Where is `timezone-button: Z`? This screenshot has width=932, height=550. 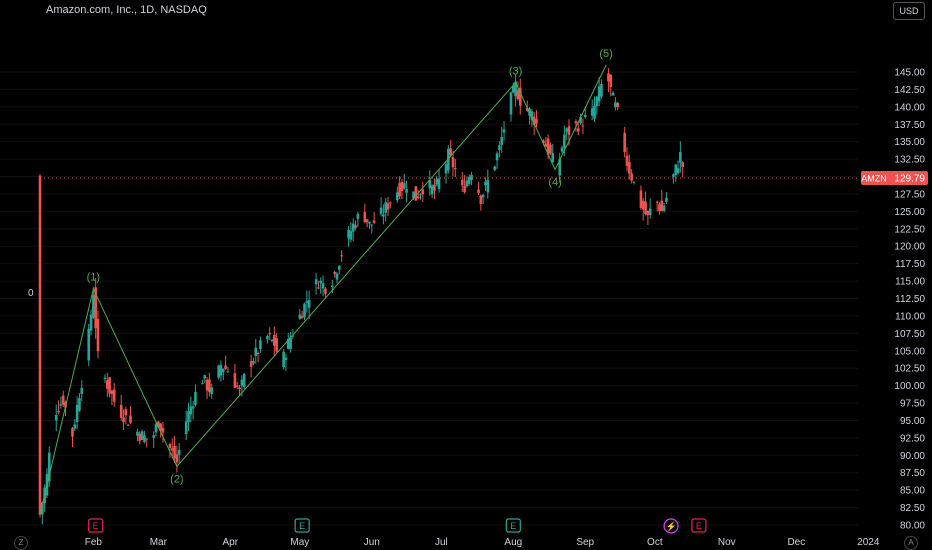 timezone-button: Z is located at coordinates (21, 543).